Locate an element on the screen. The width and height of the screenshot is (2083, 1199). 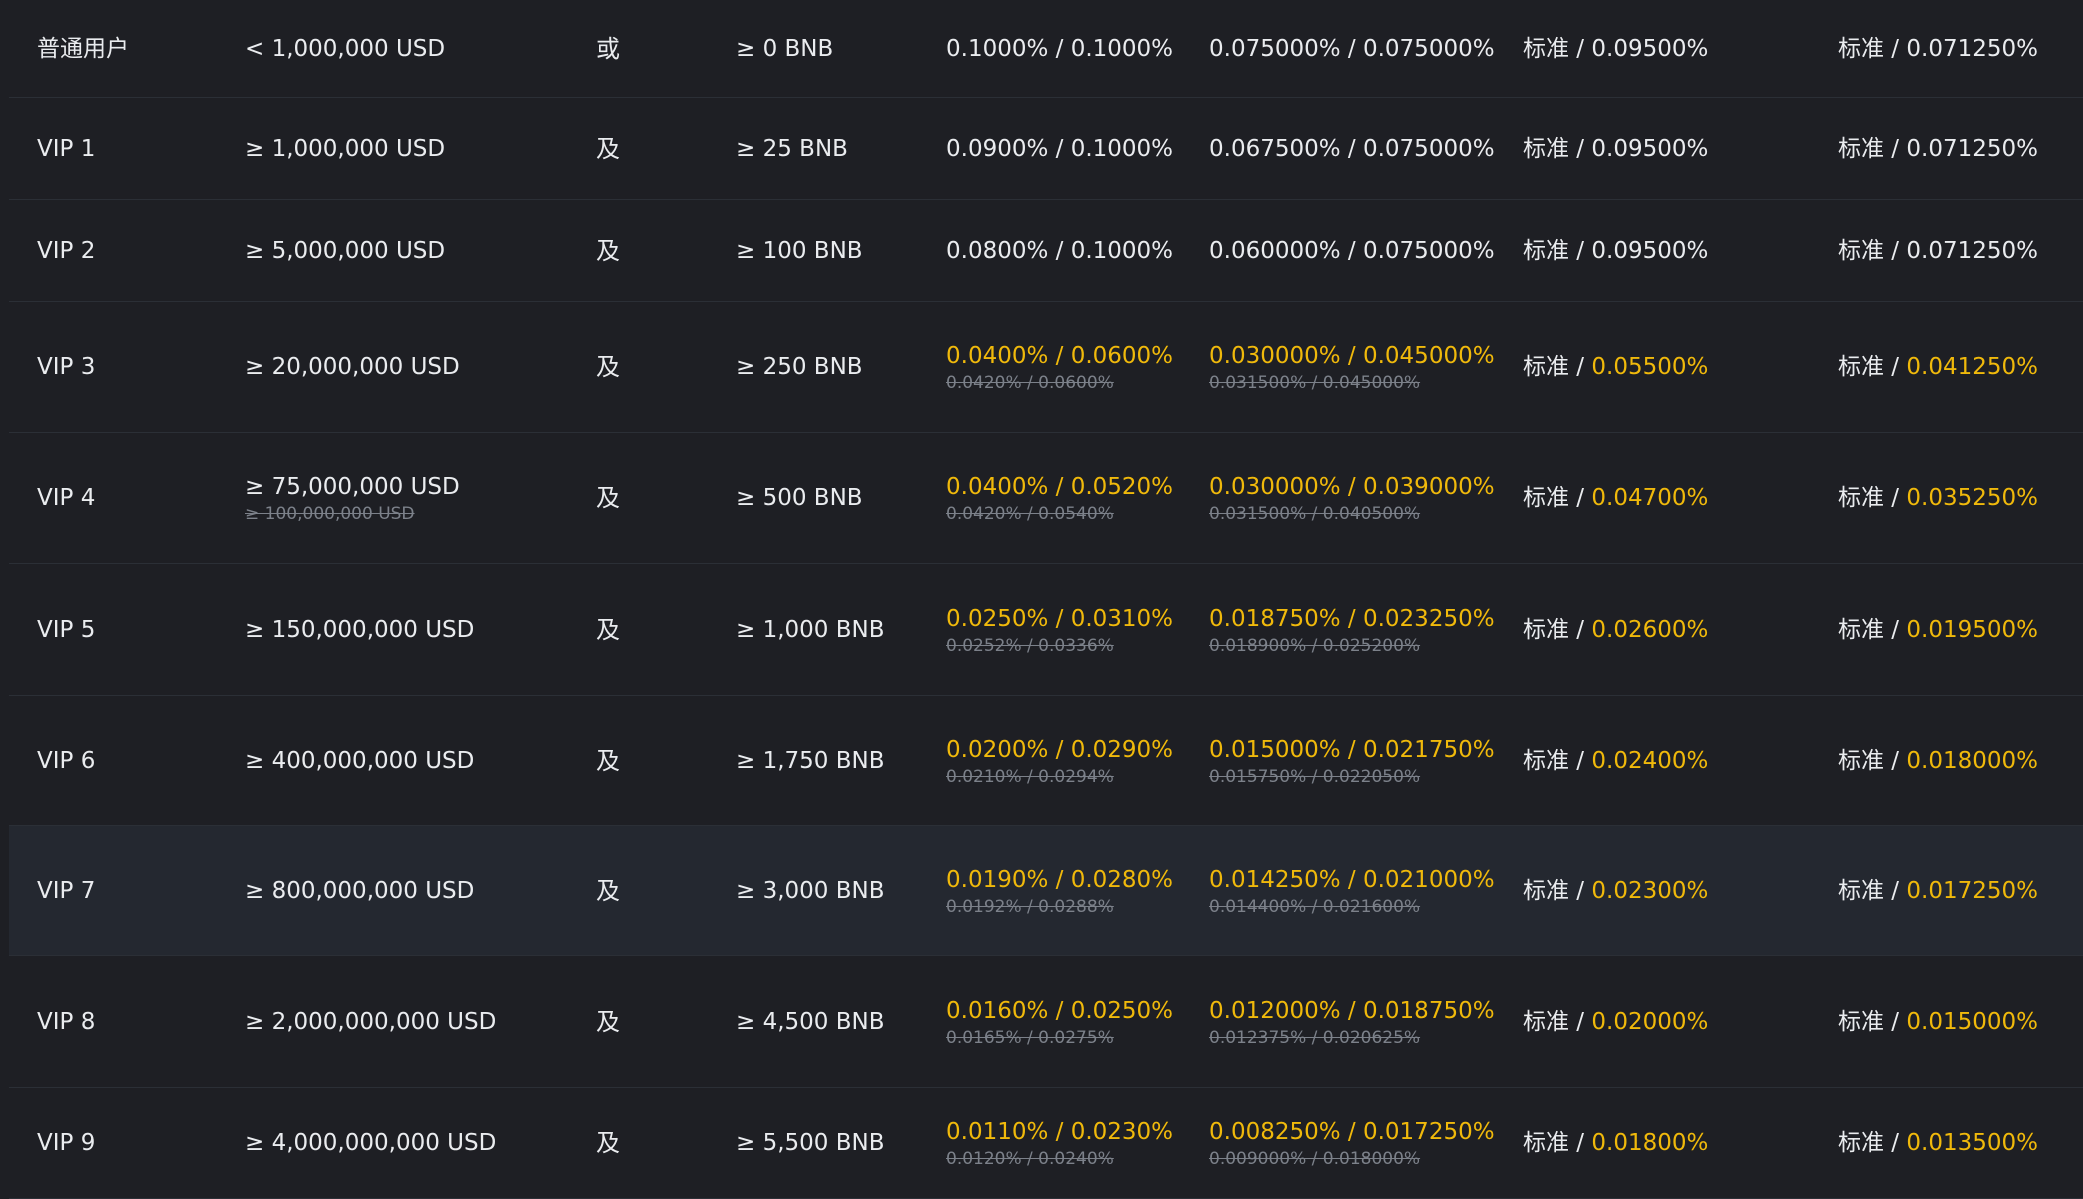
spot-fee-value: 0.0900% / 0.1000% is located at coordinates (1060, 148).